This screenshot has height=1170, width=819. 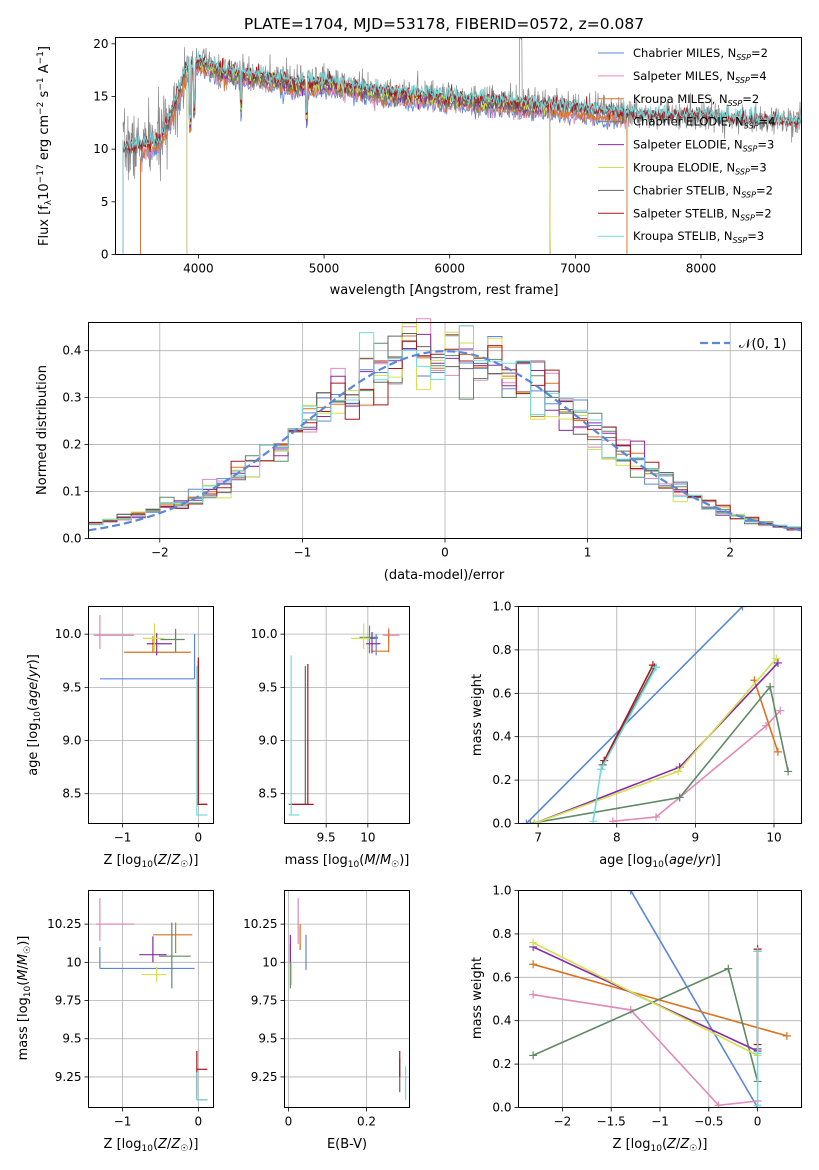 I want to click on mass_vs_Z-ytick-label: 10, so click(x=73, y=962).